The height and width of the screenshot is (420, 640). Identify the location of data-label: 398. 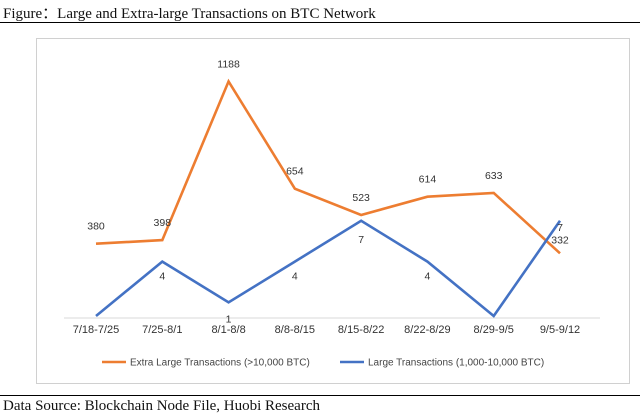
(163, 223).